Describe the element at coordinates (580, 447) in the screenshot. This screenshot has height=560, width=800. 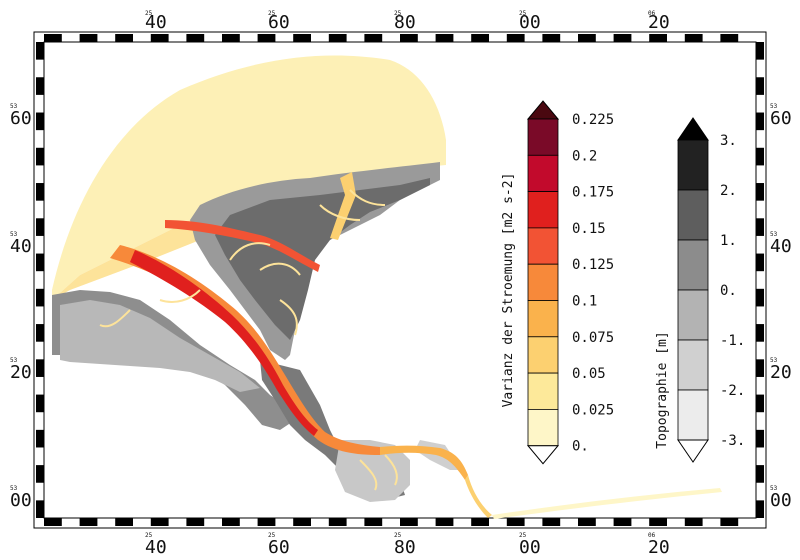
I see `variance-legend-label: 0.` at that location.